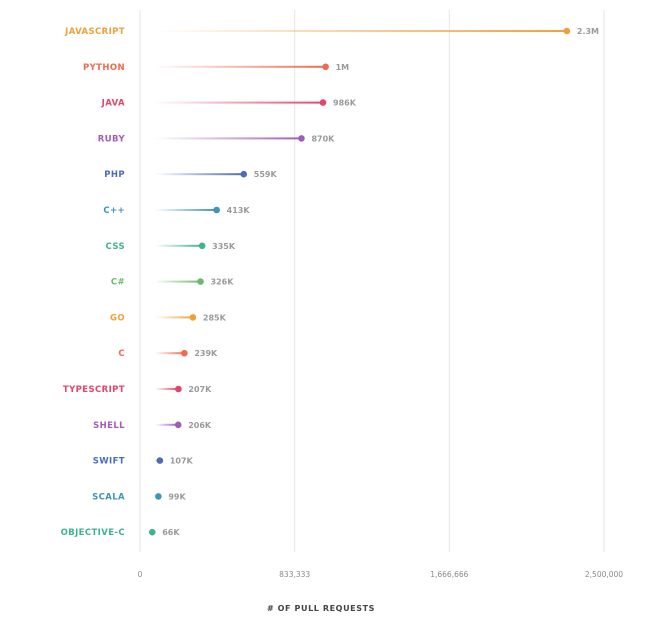 The image size is (658, 626). Describe the element at coordinates (117, 318) in the screenshot. I see `category-label: GO` at that location.